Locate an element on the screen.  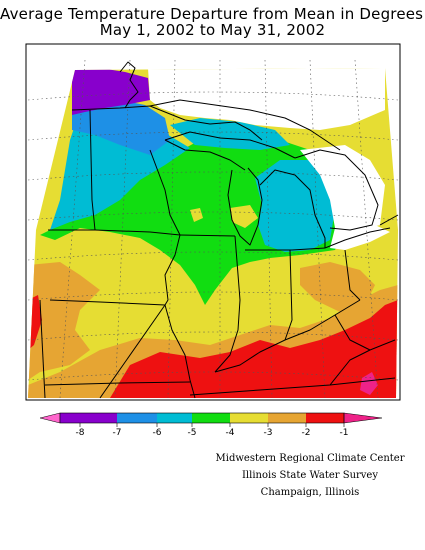
legend-label-minus6: -6 is located at coordinates (157, 433).